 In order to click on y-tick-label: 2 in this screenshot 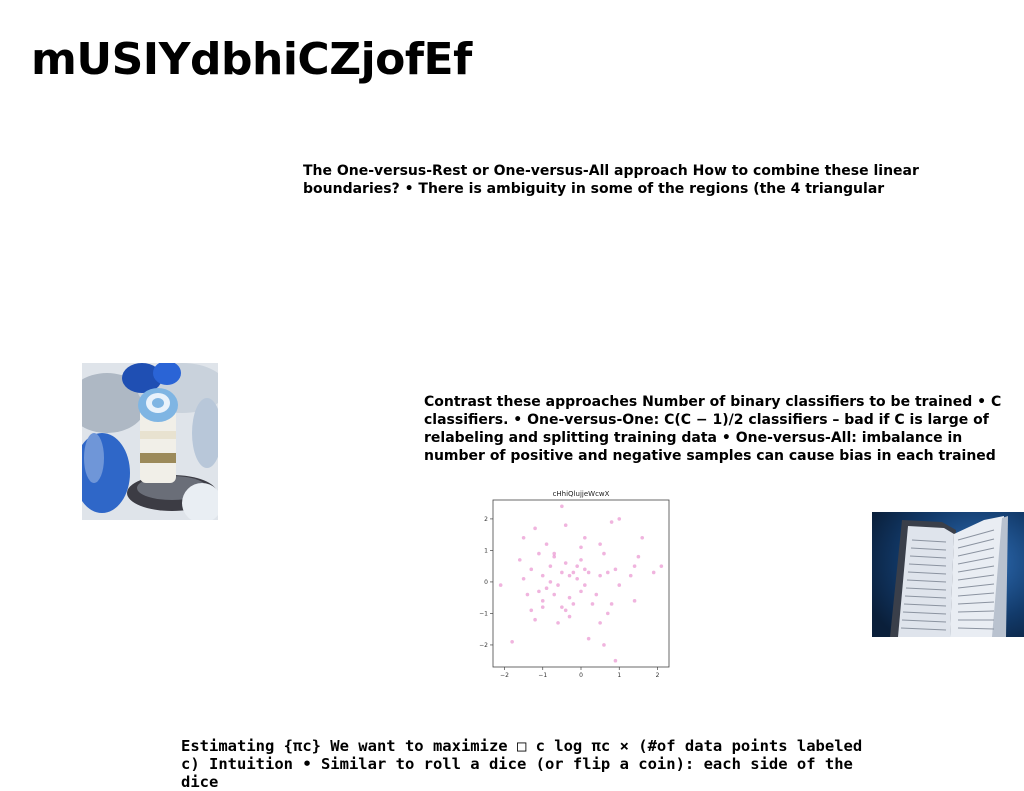, I will do `click(486, 519)`.